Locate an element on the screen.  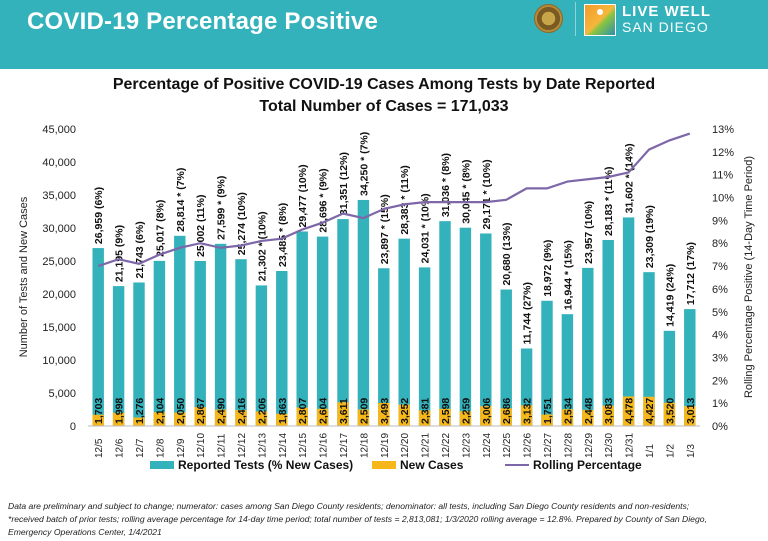
x-tick-label: 12/25 is located at coordinates (507, 445).